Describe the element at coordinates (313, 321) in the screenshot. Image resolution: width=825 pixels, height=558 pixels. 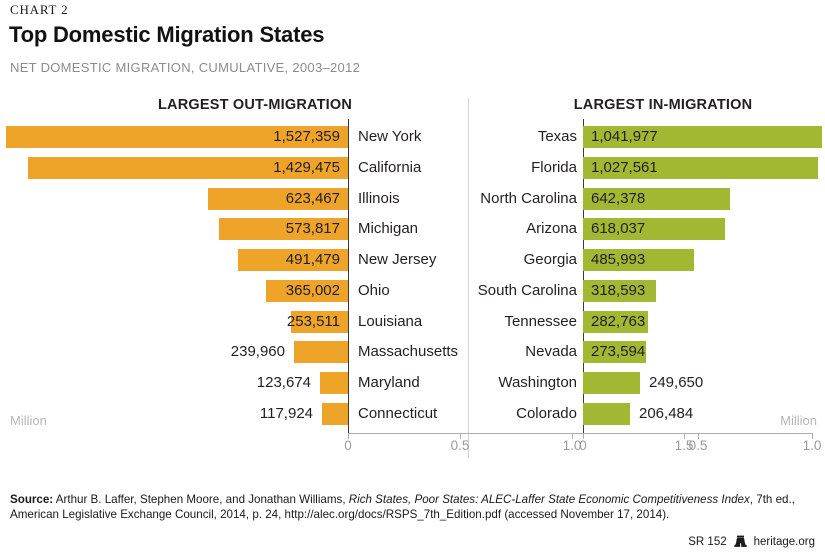
I see `bar-value-louisiana: 253,511` at that location.